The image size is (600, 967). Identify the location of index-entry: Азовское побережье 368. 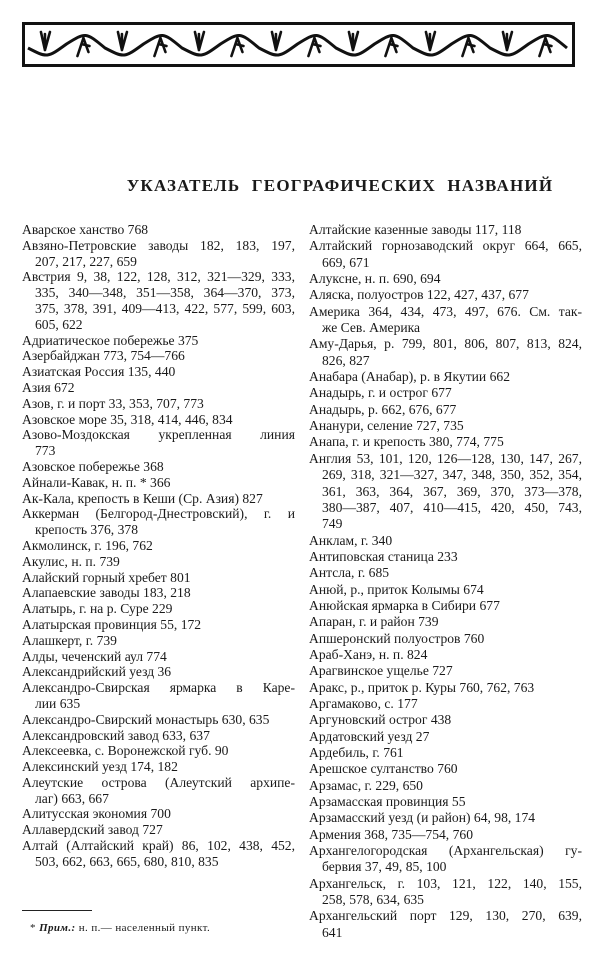
(158, 467).